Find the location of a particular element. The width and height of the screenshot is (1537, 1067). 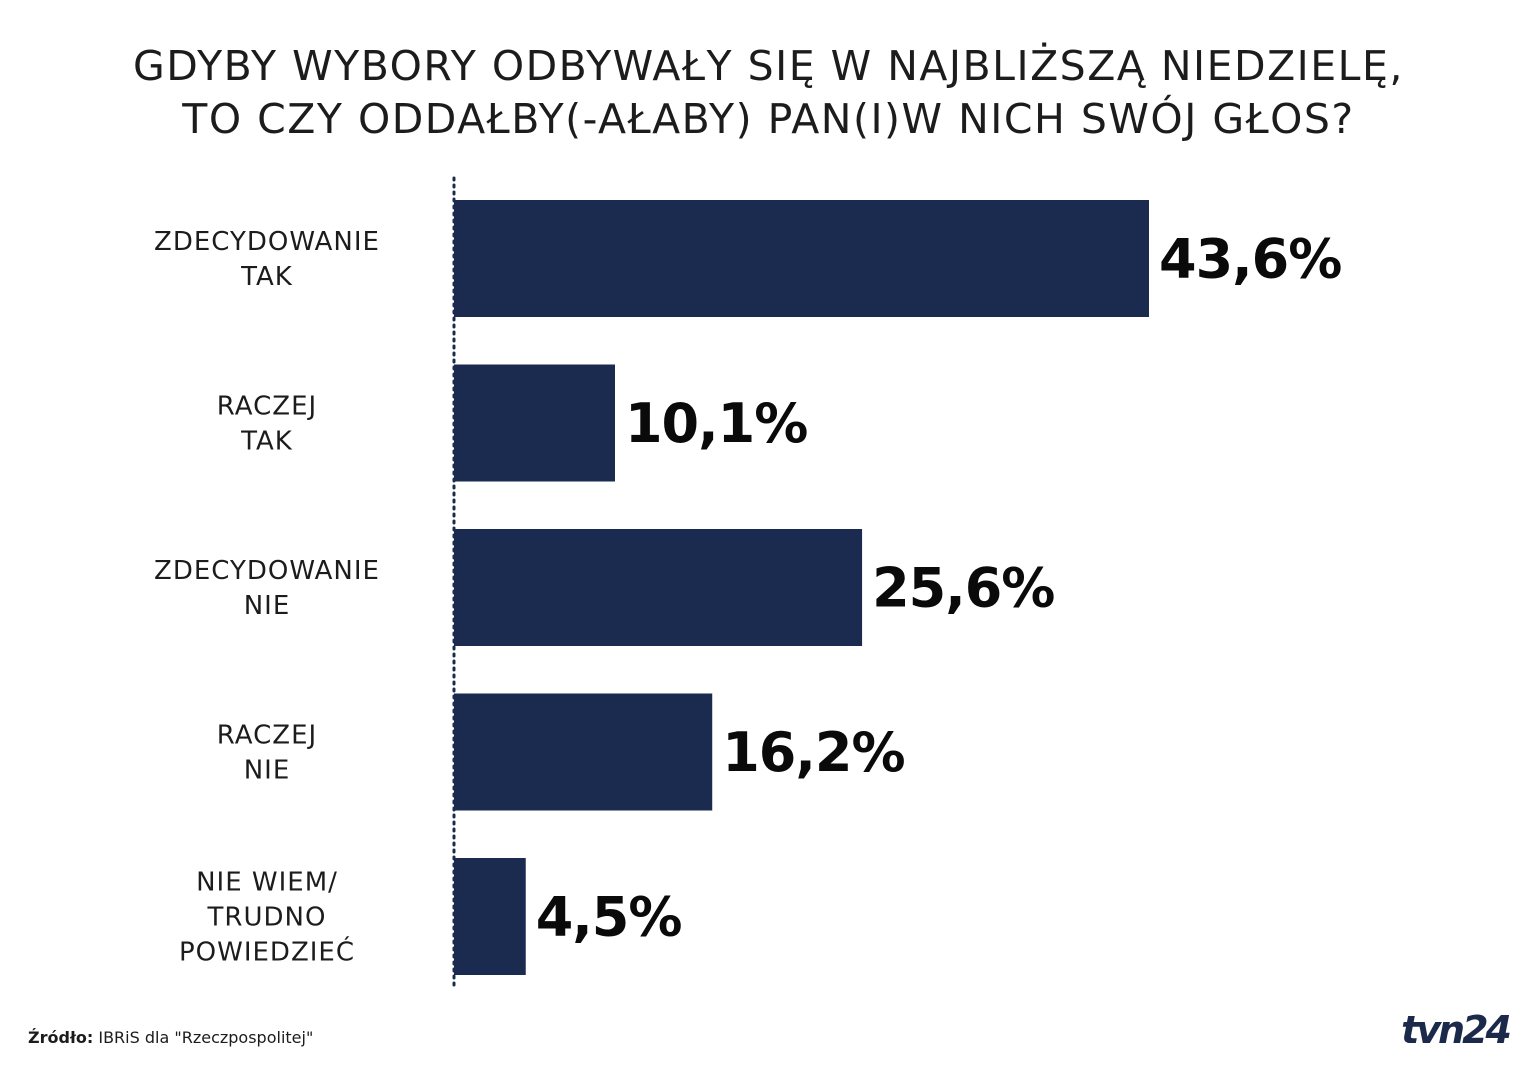

source-note: Źródło: IBRiS dla "Rzeczpospolitej" is located at coordinates (170, 1037).